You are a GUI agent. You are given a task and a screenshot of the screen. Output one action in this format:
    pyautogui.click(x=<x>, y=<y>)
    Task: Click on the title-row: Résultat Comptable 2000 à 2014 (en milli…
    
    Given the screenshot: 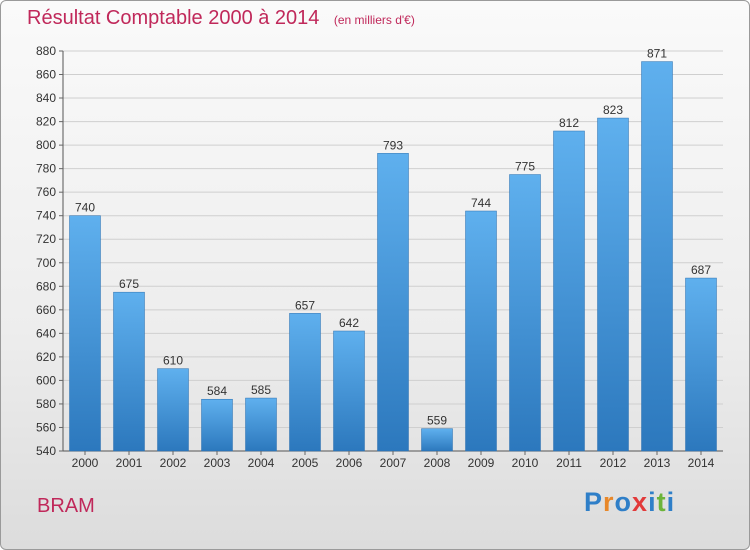 What is the action you would take?
    pyautogui.click(x=221, y=18)
    